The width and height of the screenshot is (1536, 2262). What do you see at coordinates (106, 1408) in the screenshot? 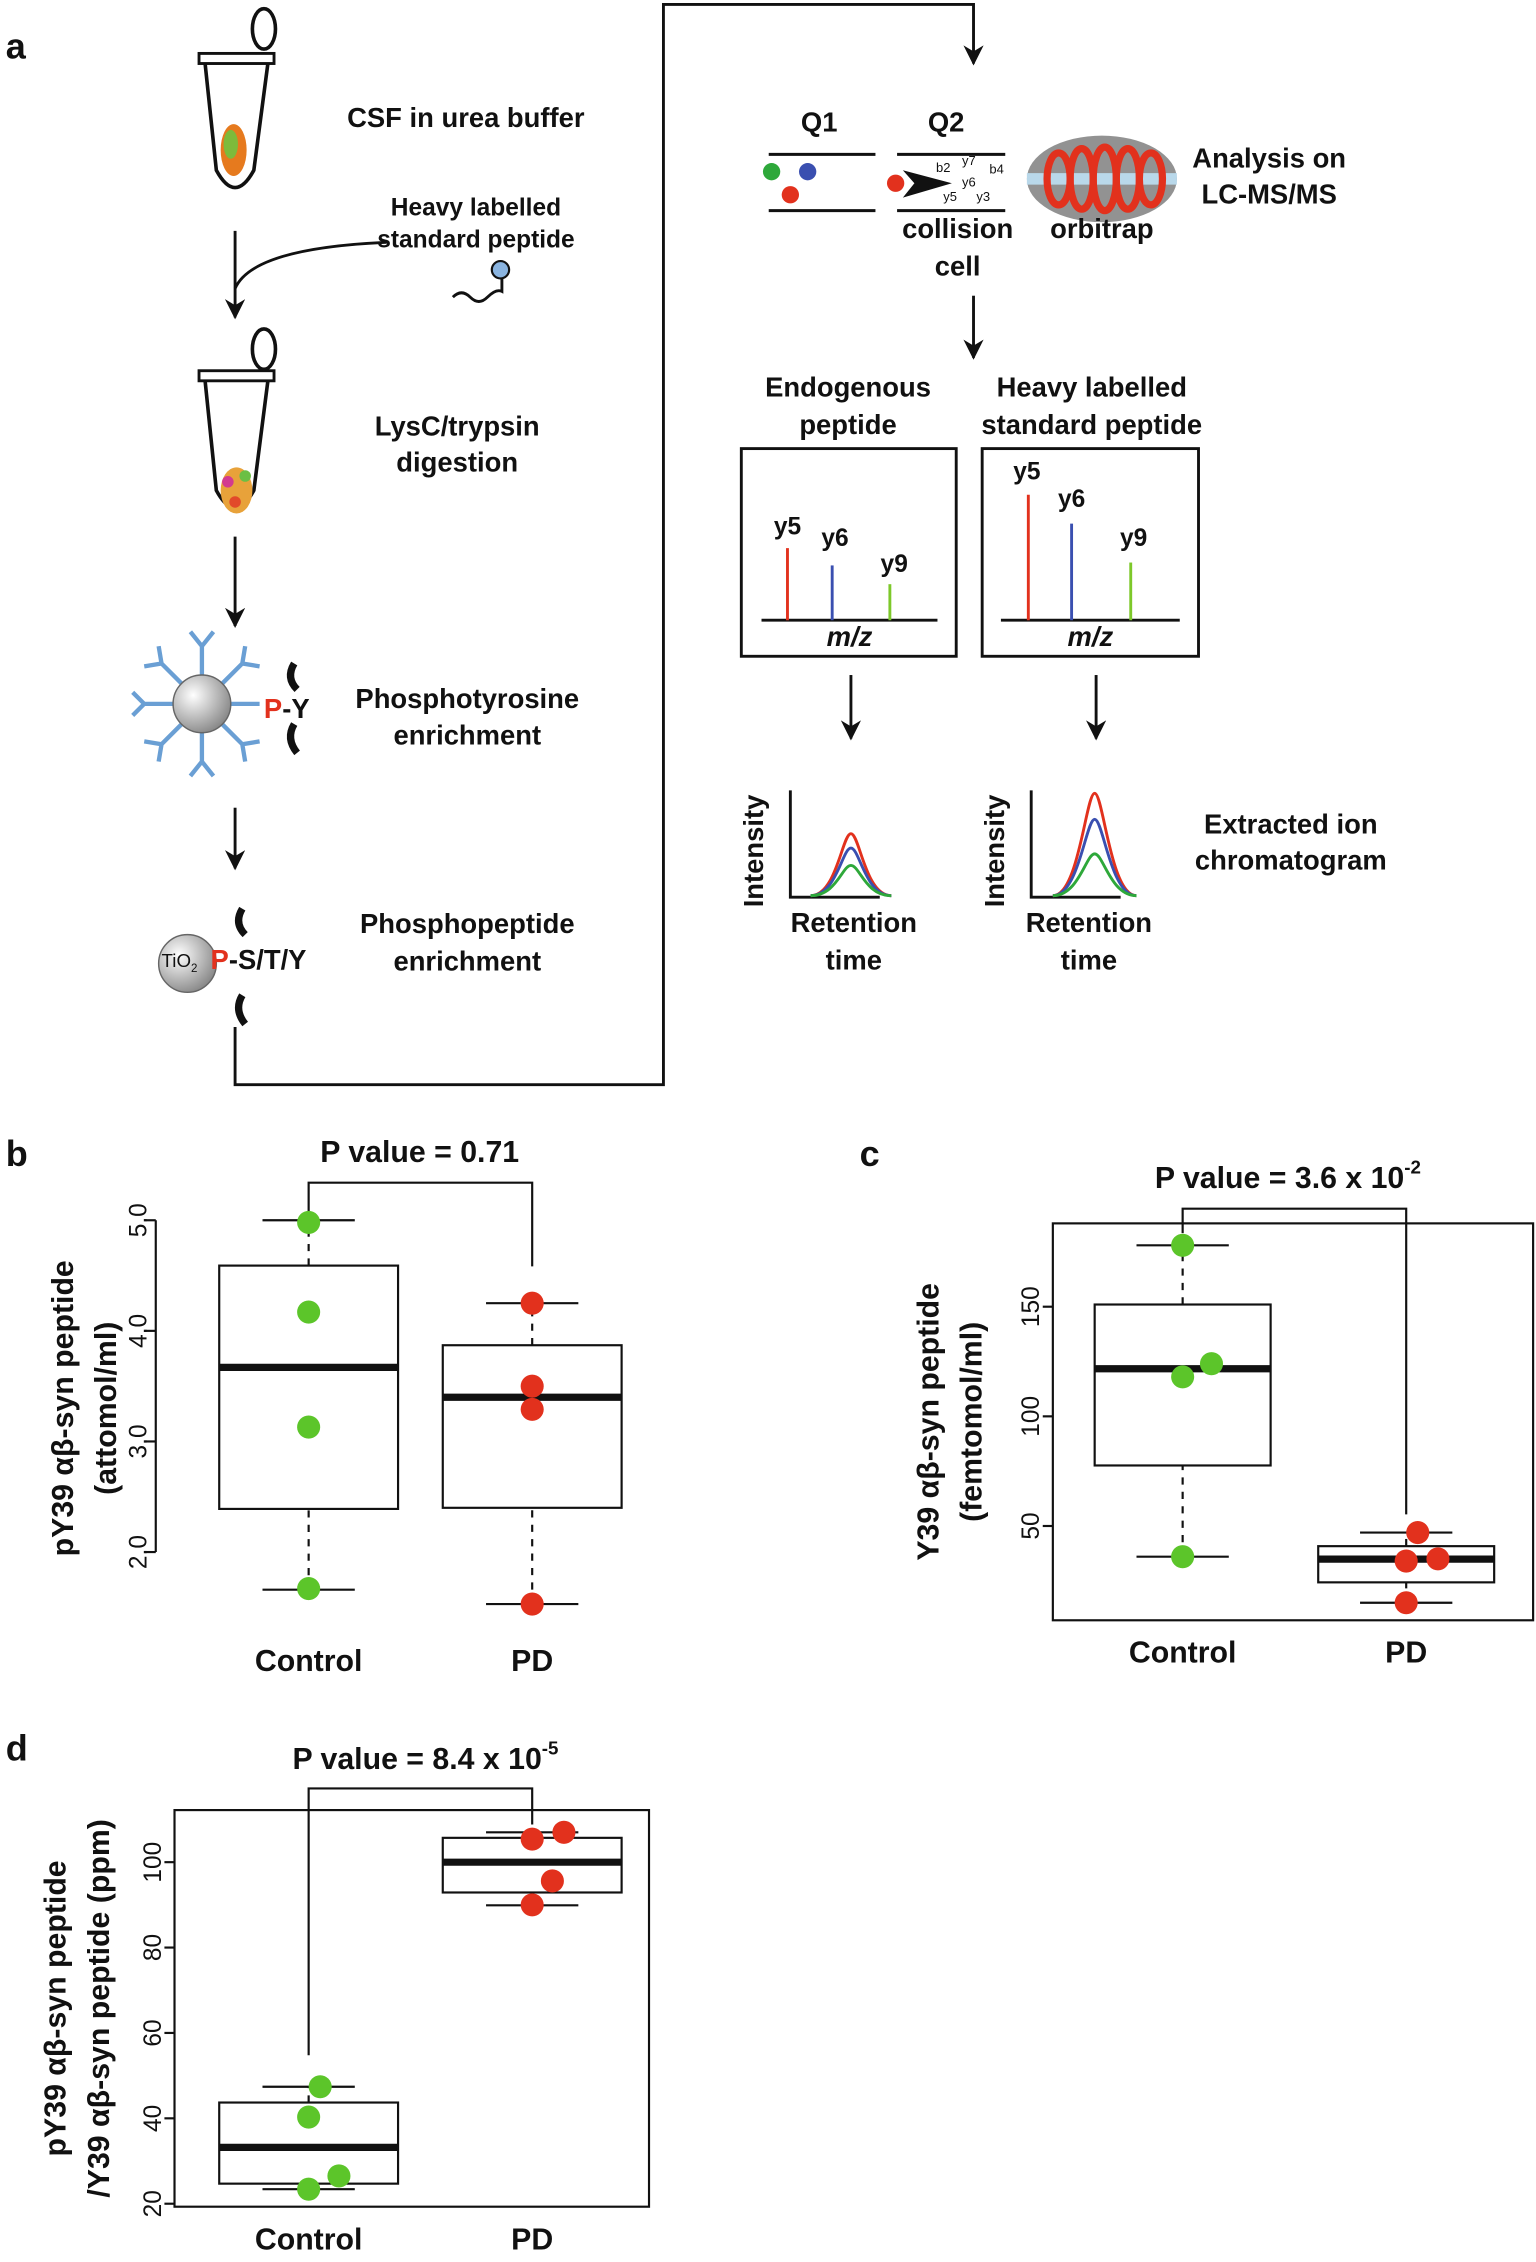
I see `y-axis-label: (attomol/ml)` at bounding box center [106, 1408].